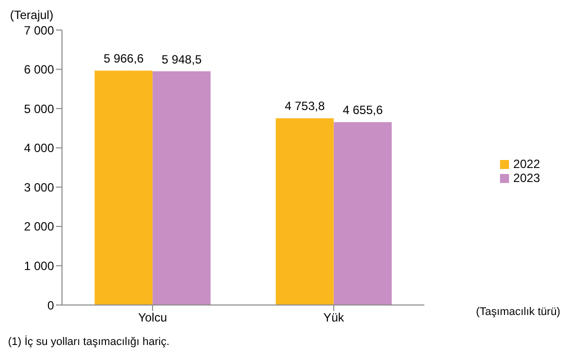  What do you see at coordinates (39, 69) in the screenshot?
I see `y-tick-label: 6 000` at bounding box center [39, 69].